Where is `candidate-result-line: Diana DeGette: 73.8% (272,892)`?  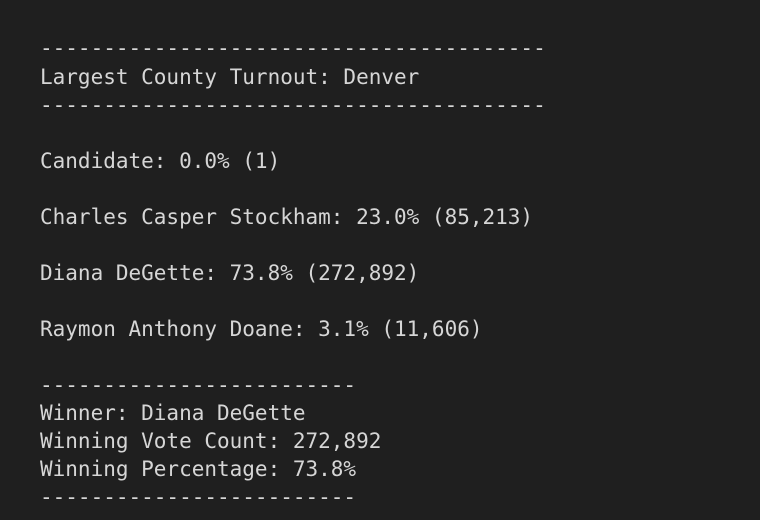 candidate-result-line: Diana DeGette: 73.8% (272,892) is located at coordinates (230, 273).